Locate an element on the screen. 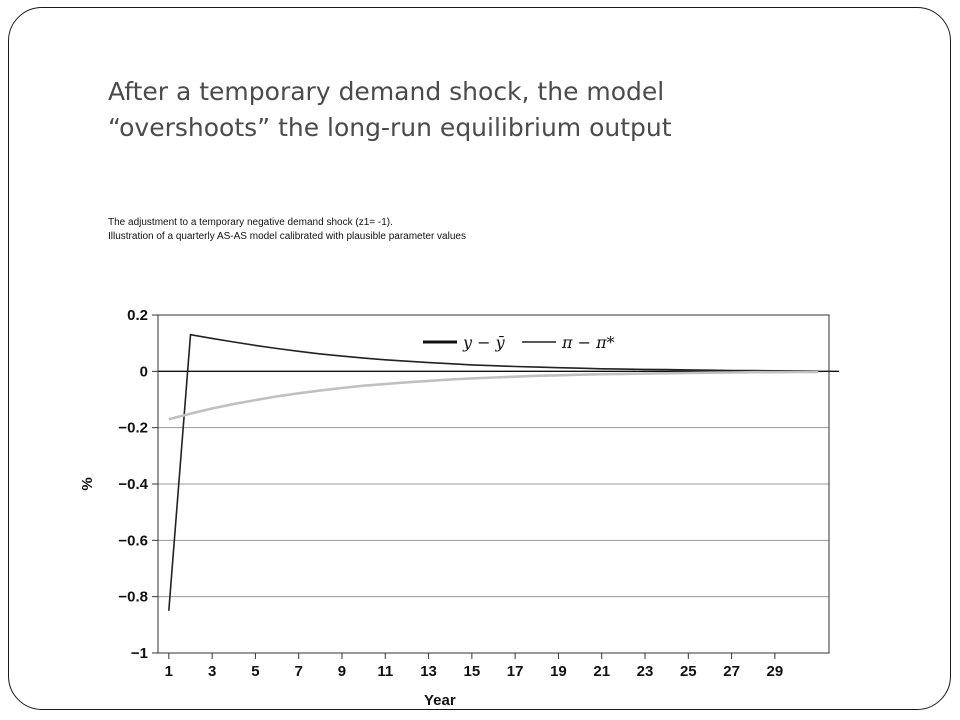 Image resolution: width=960 pixels, height=720 pixels. x-tick-label: 13 is located at coordinates (428, 671).